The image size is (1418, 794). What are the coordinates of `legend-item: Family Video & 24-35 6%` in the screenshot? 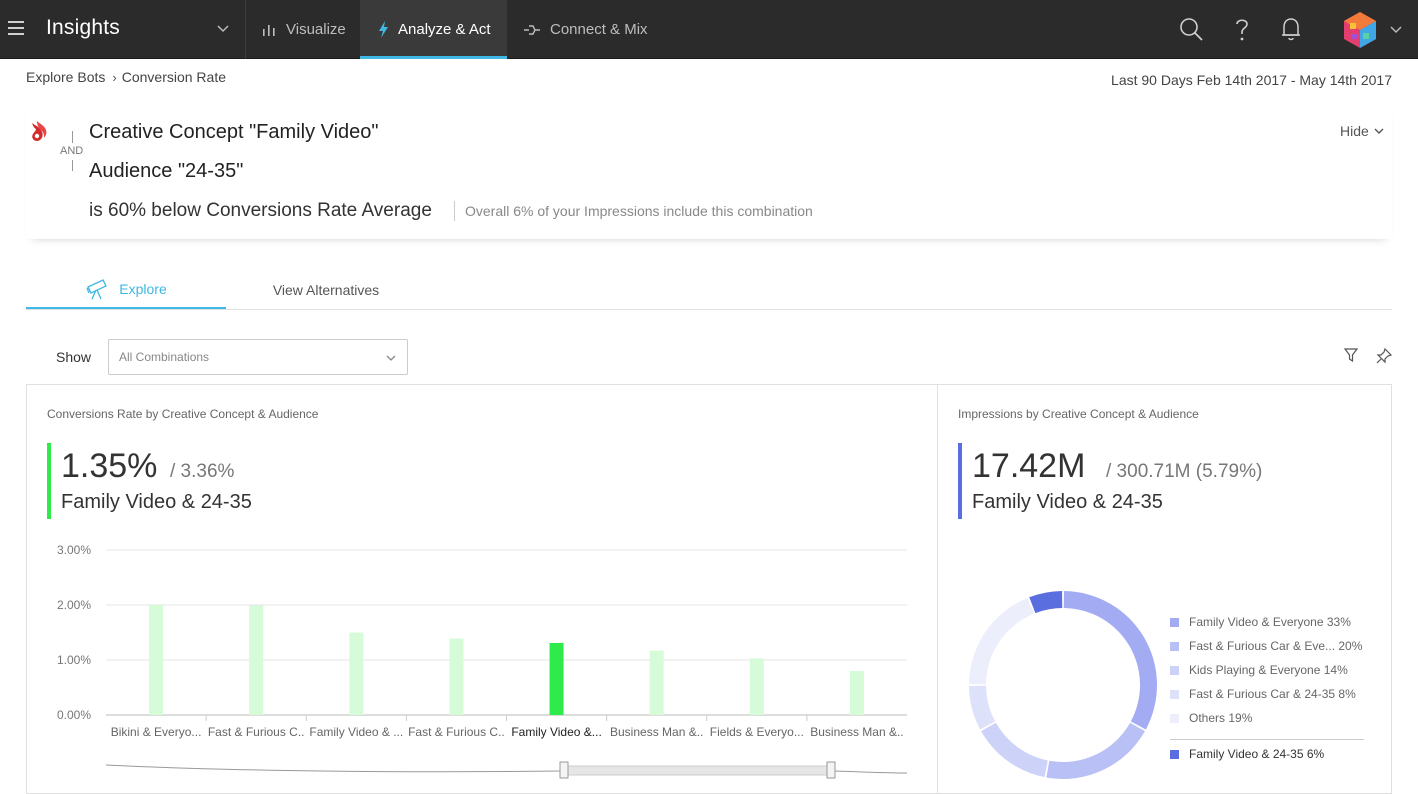 It's located at (1247, 754).